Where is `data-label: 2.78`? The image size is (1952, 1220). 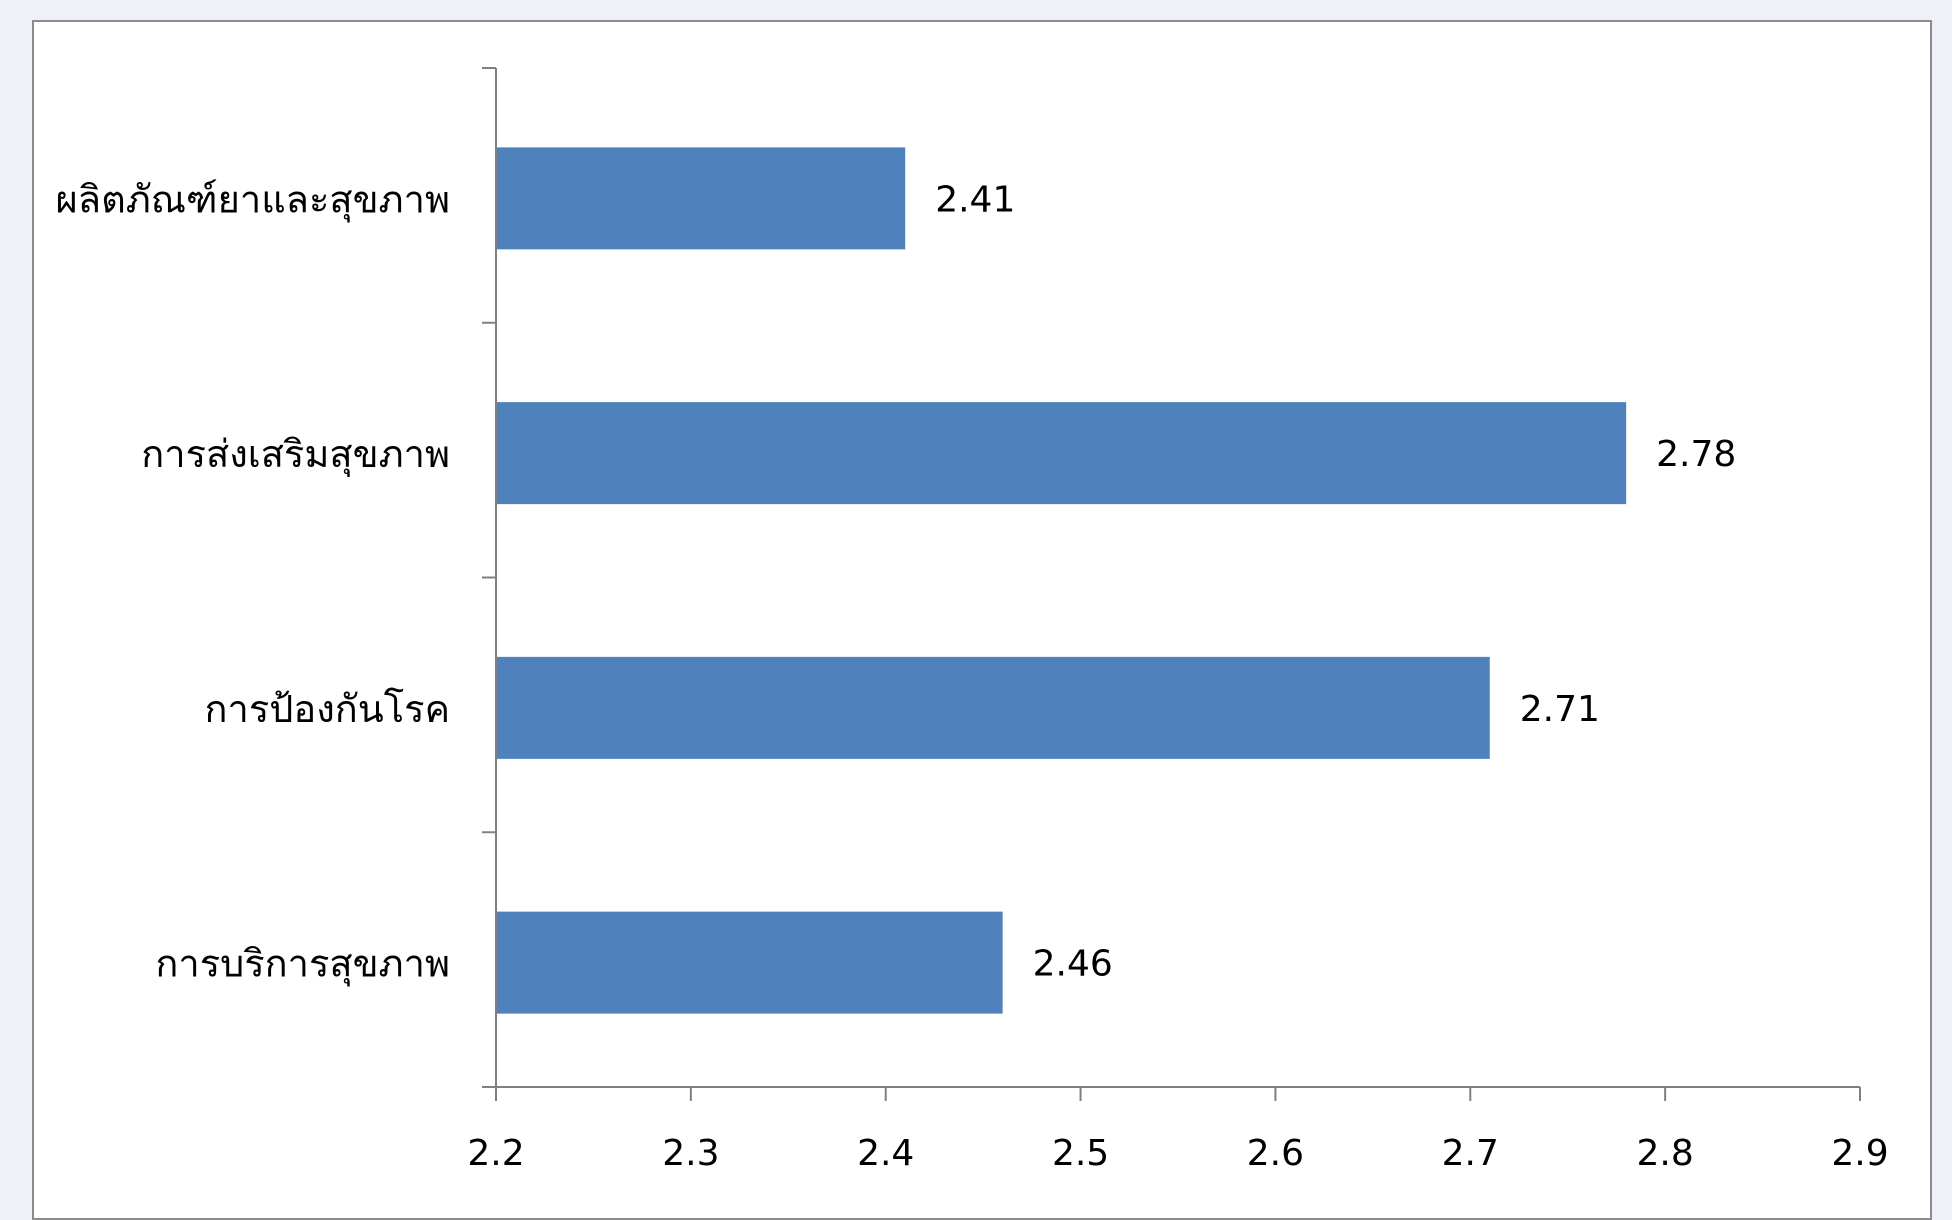 data-label: 2.78 is located at coordinates (1696, 454).